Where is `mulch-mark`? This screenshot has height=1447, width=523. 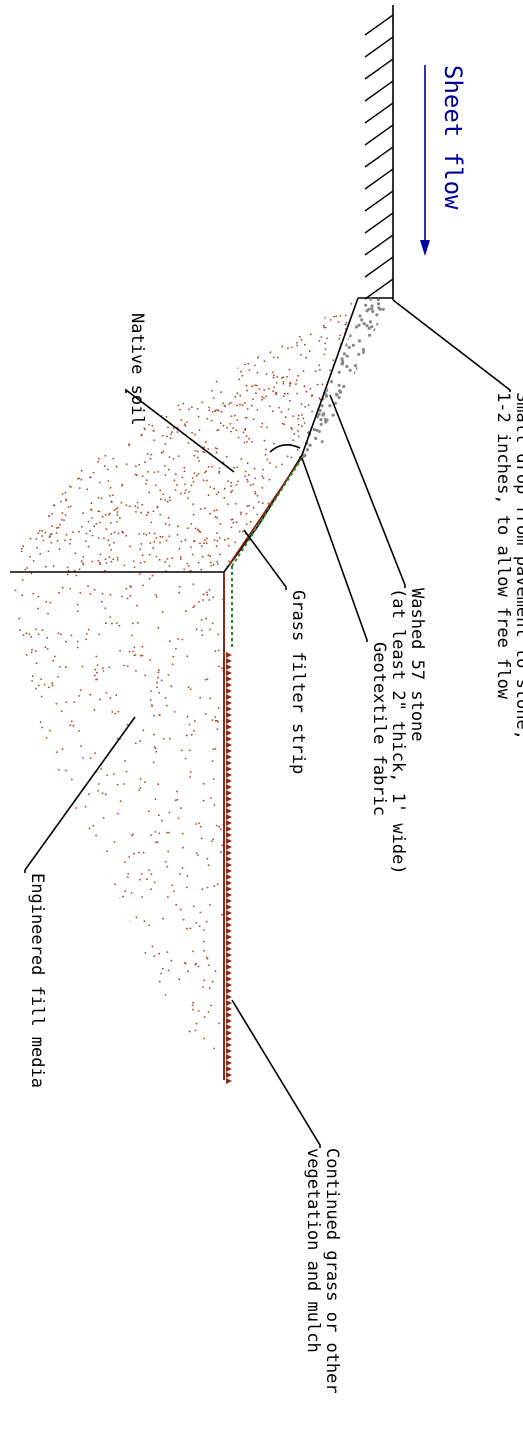
mulch-mark is located at coordinates (229, 673).